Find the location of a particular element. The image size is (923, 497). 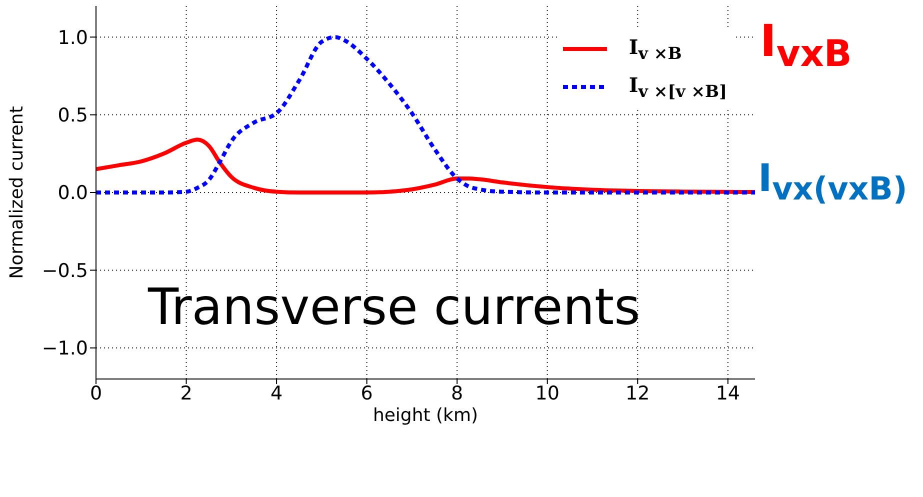

x-tick-label: 0 is located at coordinates (96, 393).